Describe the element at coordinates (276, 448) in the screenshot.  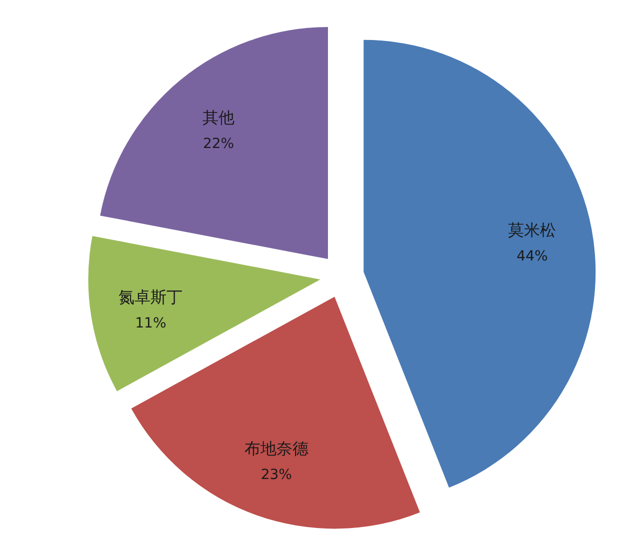
I see `slice-label: 布地奈德` at that location.